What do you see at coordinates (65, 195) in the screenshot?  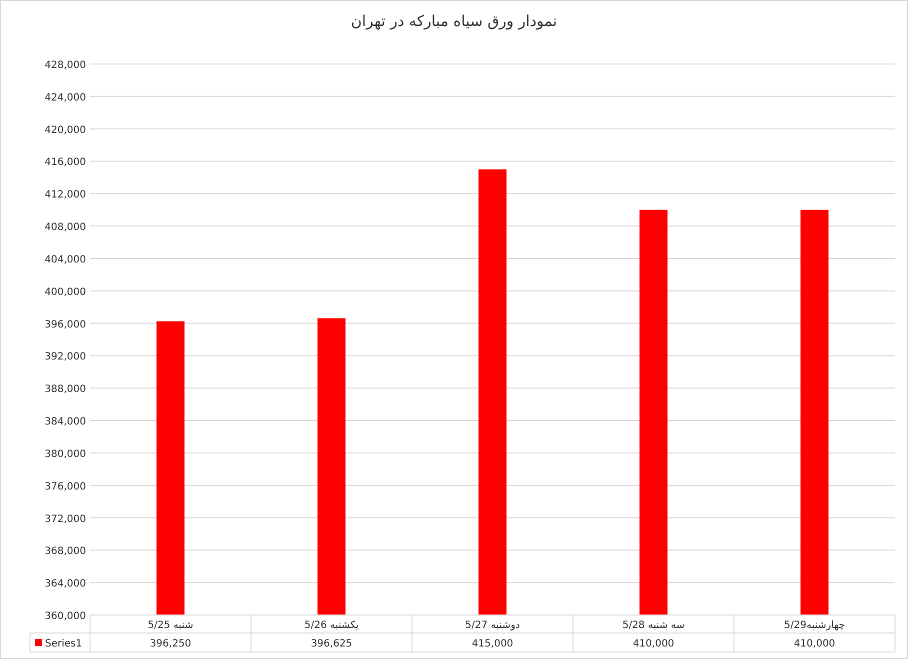 I see `y-tick-label: 412,000` at bounding box center [65, 195].